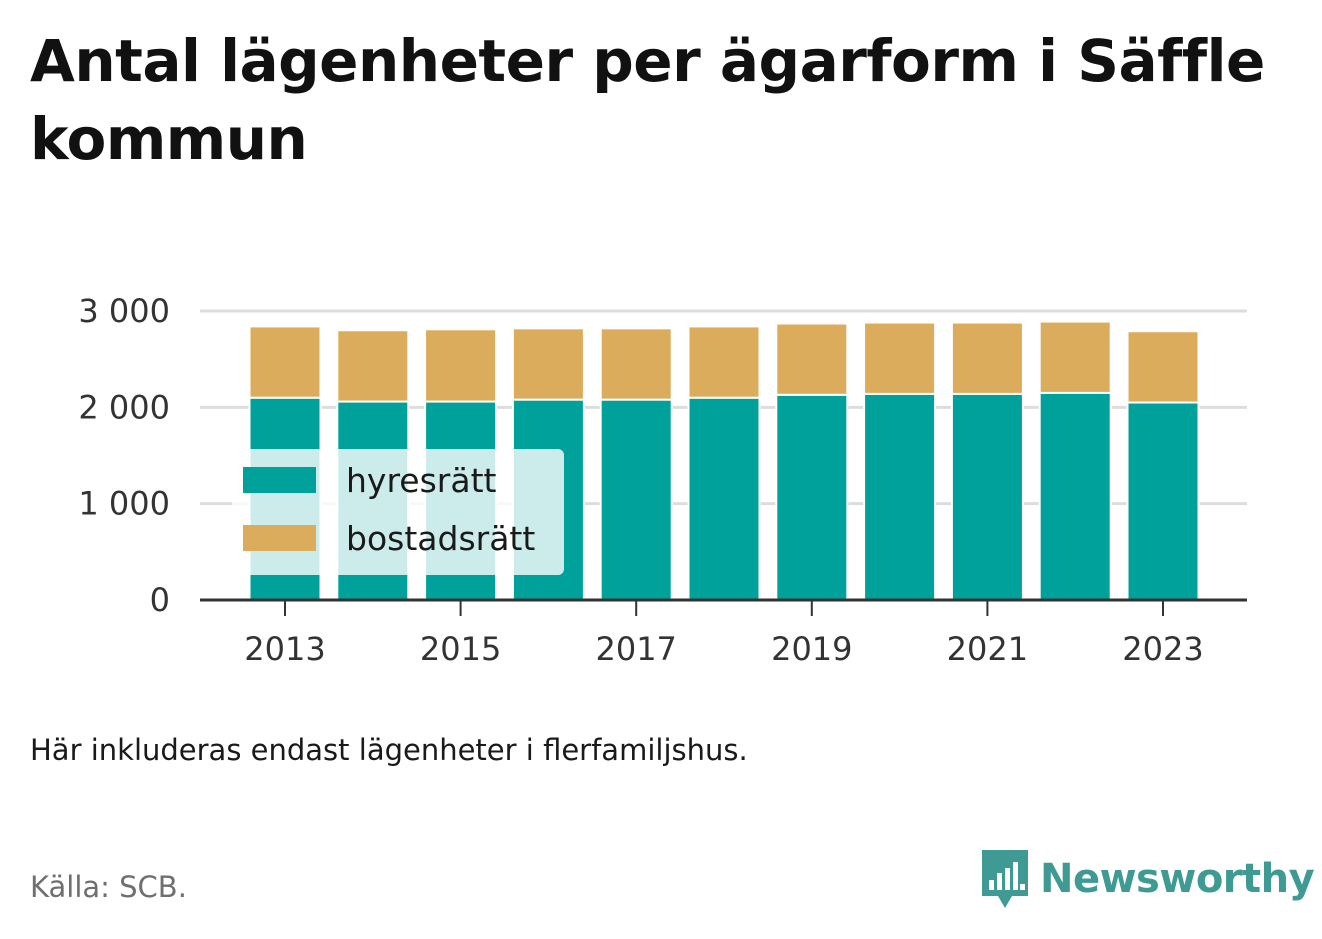 Image resolution: width=1322 pixels, height=939 pixels. Describe the element at coordinates (635, 649) in the screenshot. I see `x-tick-label: 2017` at that location.